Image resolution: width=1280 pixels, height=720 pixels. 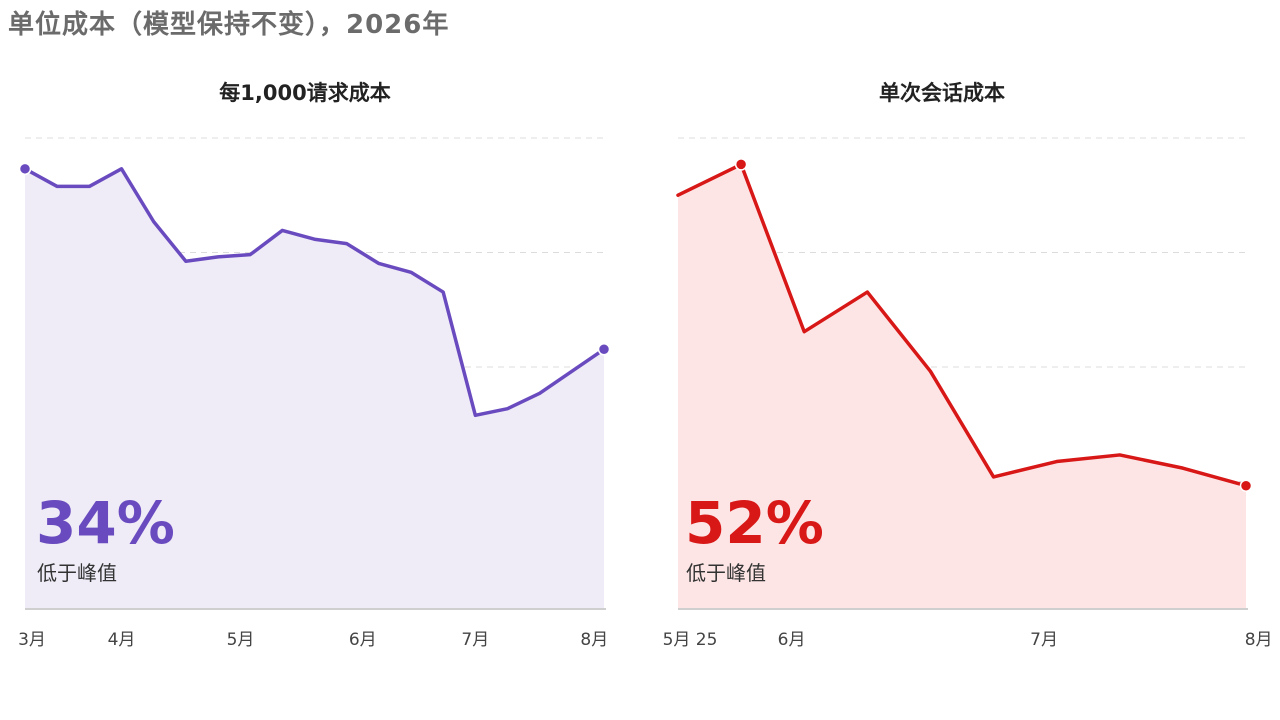 What do you see at coordinates (122, 640) in the screenshot?
I see `x-tick-label: 4月` at bounding box center [122, 640].